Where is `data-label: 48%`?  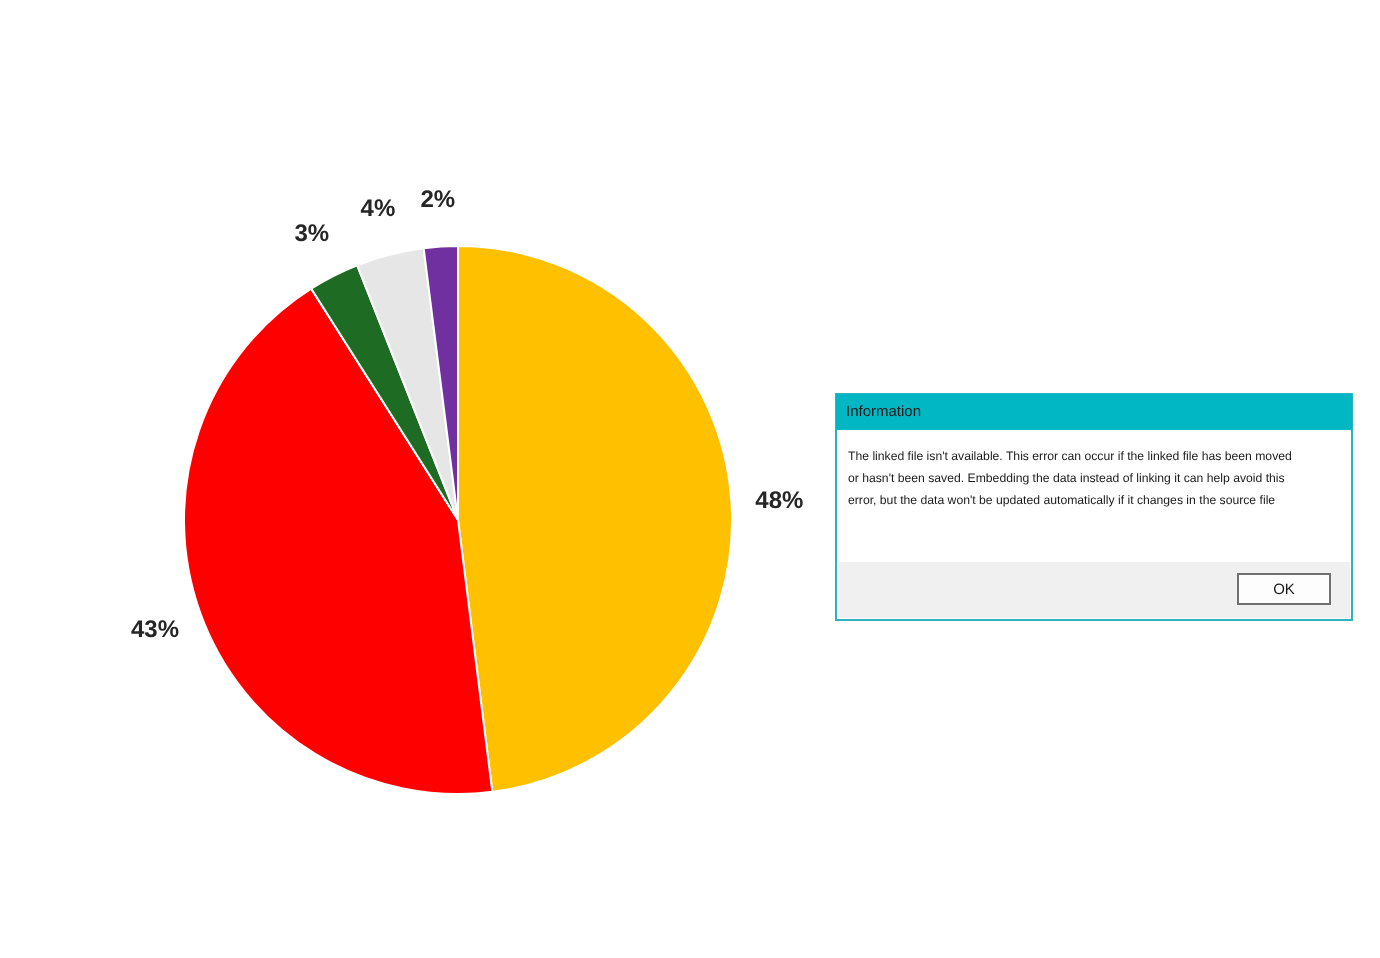
data-label: 48% is located at coordinates (780, 499).